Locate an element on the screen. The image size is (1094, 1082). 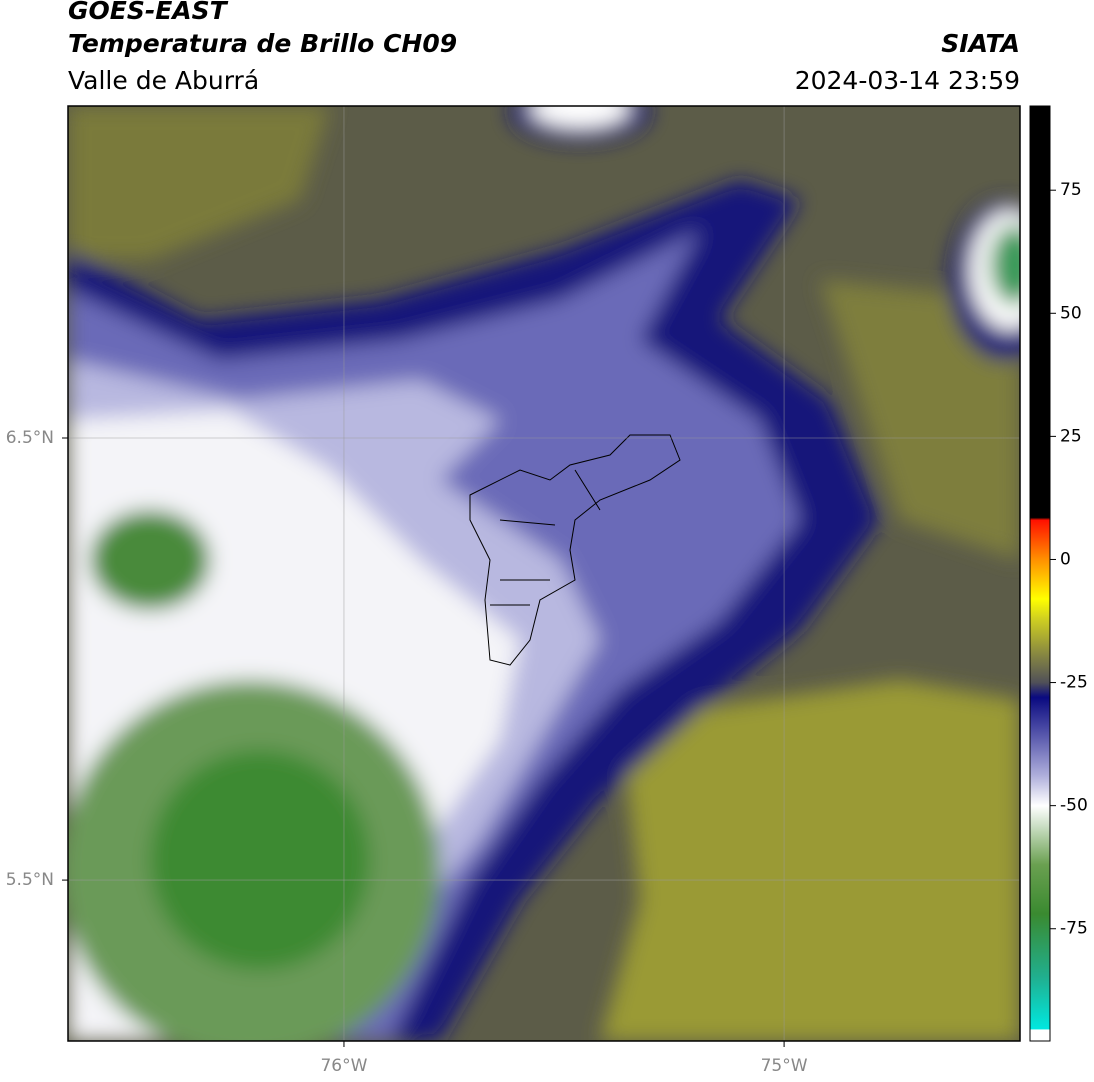
colorbar-tick-label: 25 is located at coordinates (1071, 436).